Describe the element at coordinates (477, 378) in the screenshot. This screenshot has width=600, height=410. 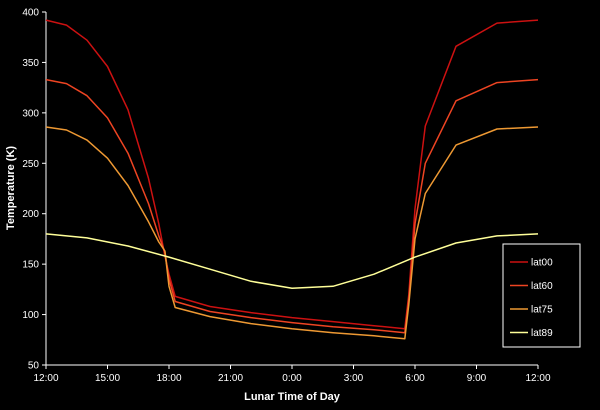
I see `x-tick-label: 9:00` at that location.